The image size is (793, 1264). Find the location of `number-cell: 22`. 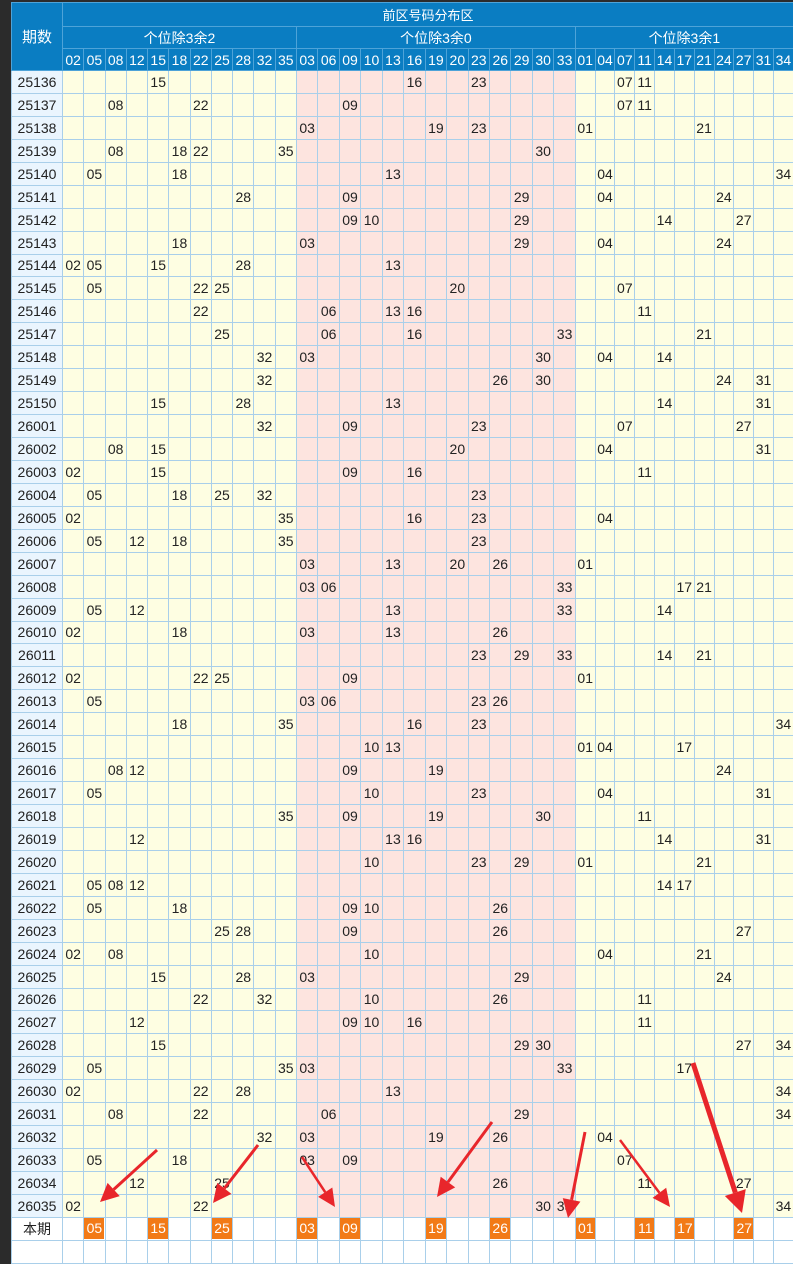

number-cell: 22 is located at coordinates (200, 311).